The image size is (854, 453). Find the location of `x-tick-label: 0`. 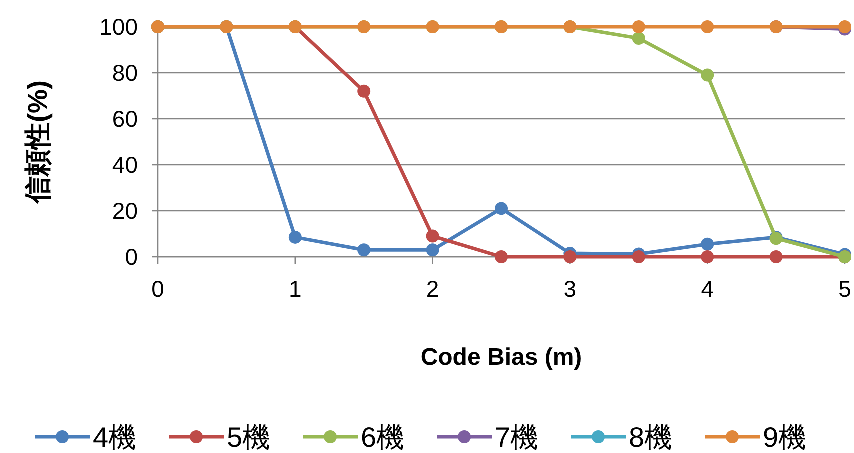

x-tick-label: 0 is located at coordinates (158, 289).